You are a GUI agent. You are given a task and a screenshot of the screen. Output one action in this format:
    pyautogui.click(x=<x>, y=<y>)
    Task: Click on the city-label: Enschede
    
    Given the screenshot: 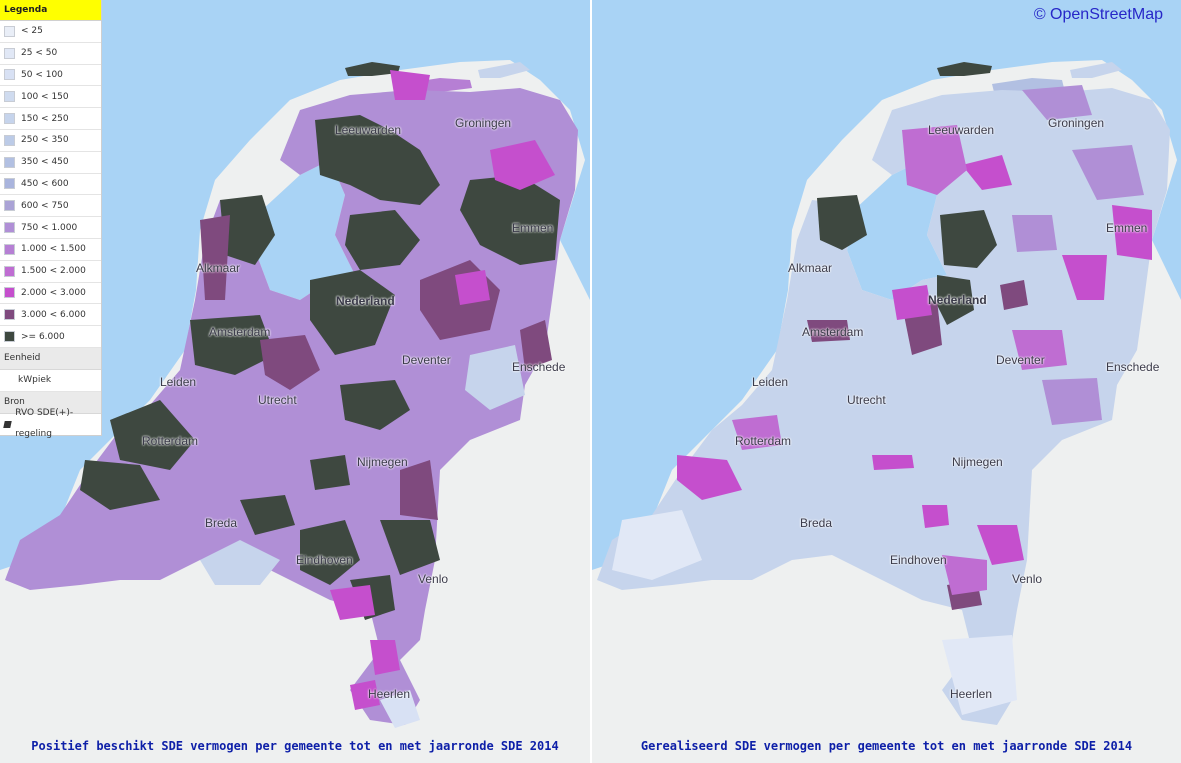 What is the action you would take?
    pyautogui.click(x=539, y=367)
    